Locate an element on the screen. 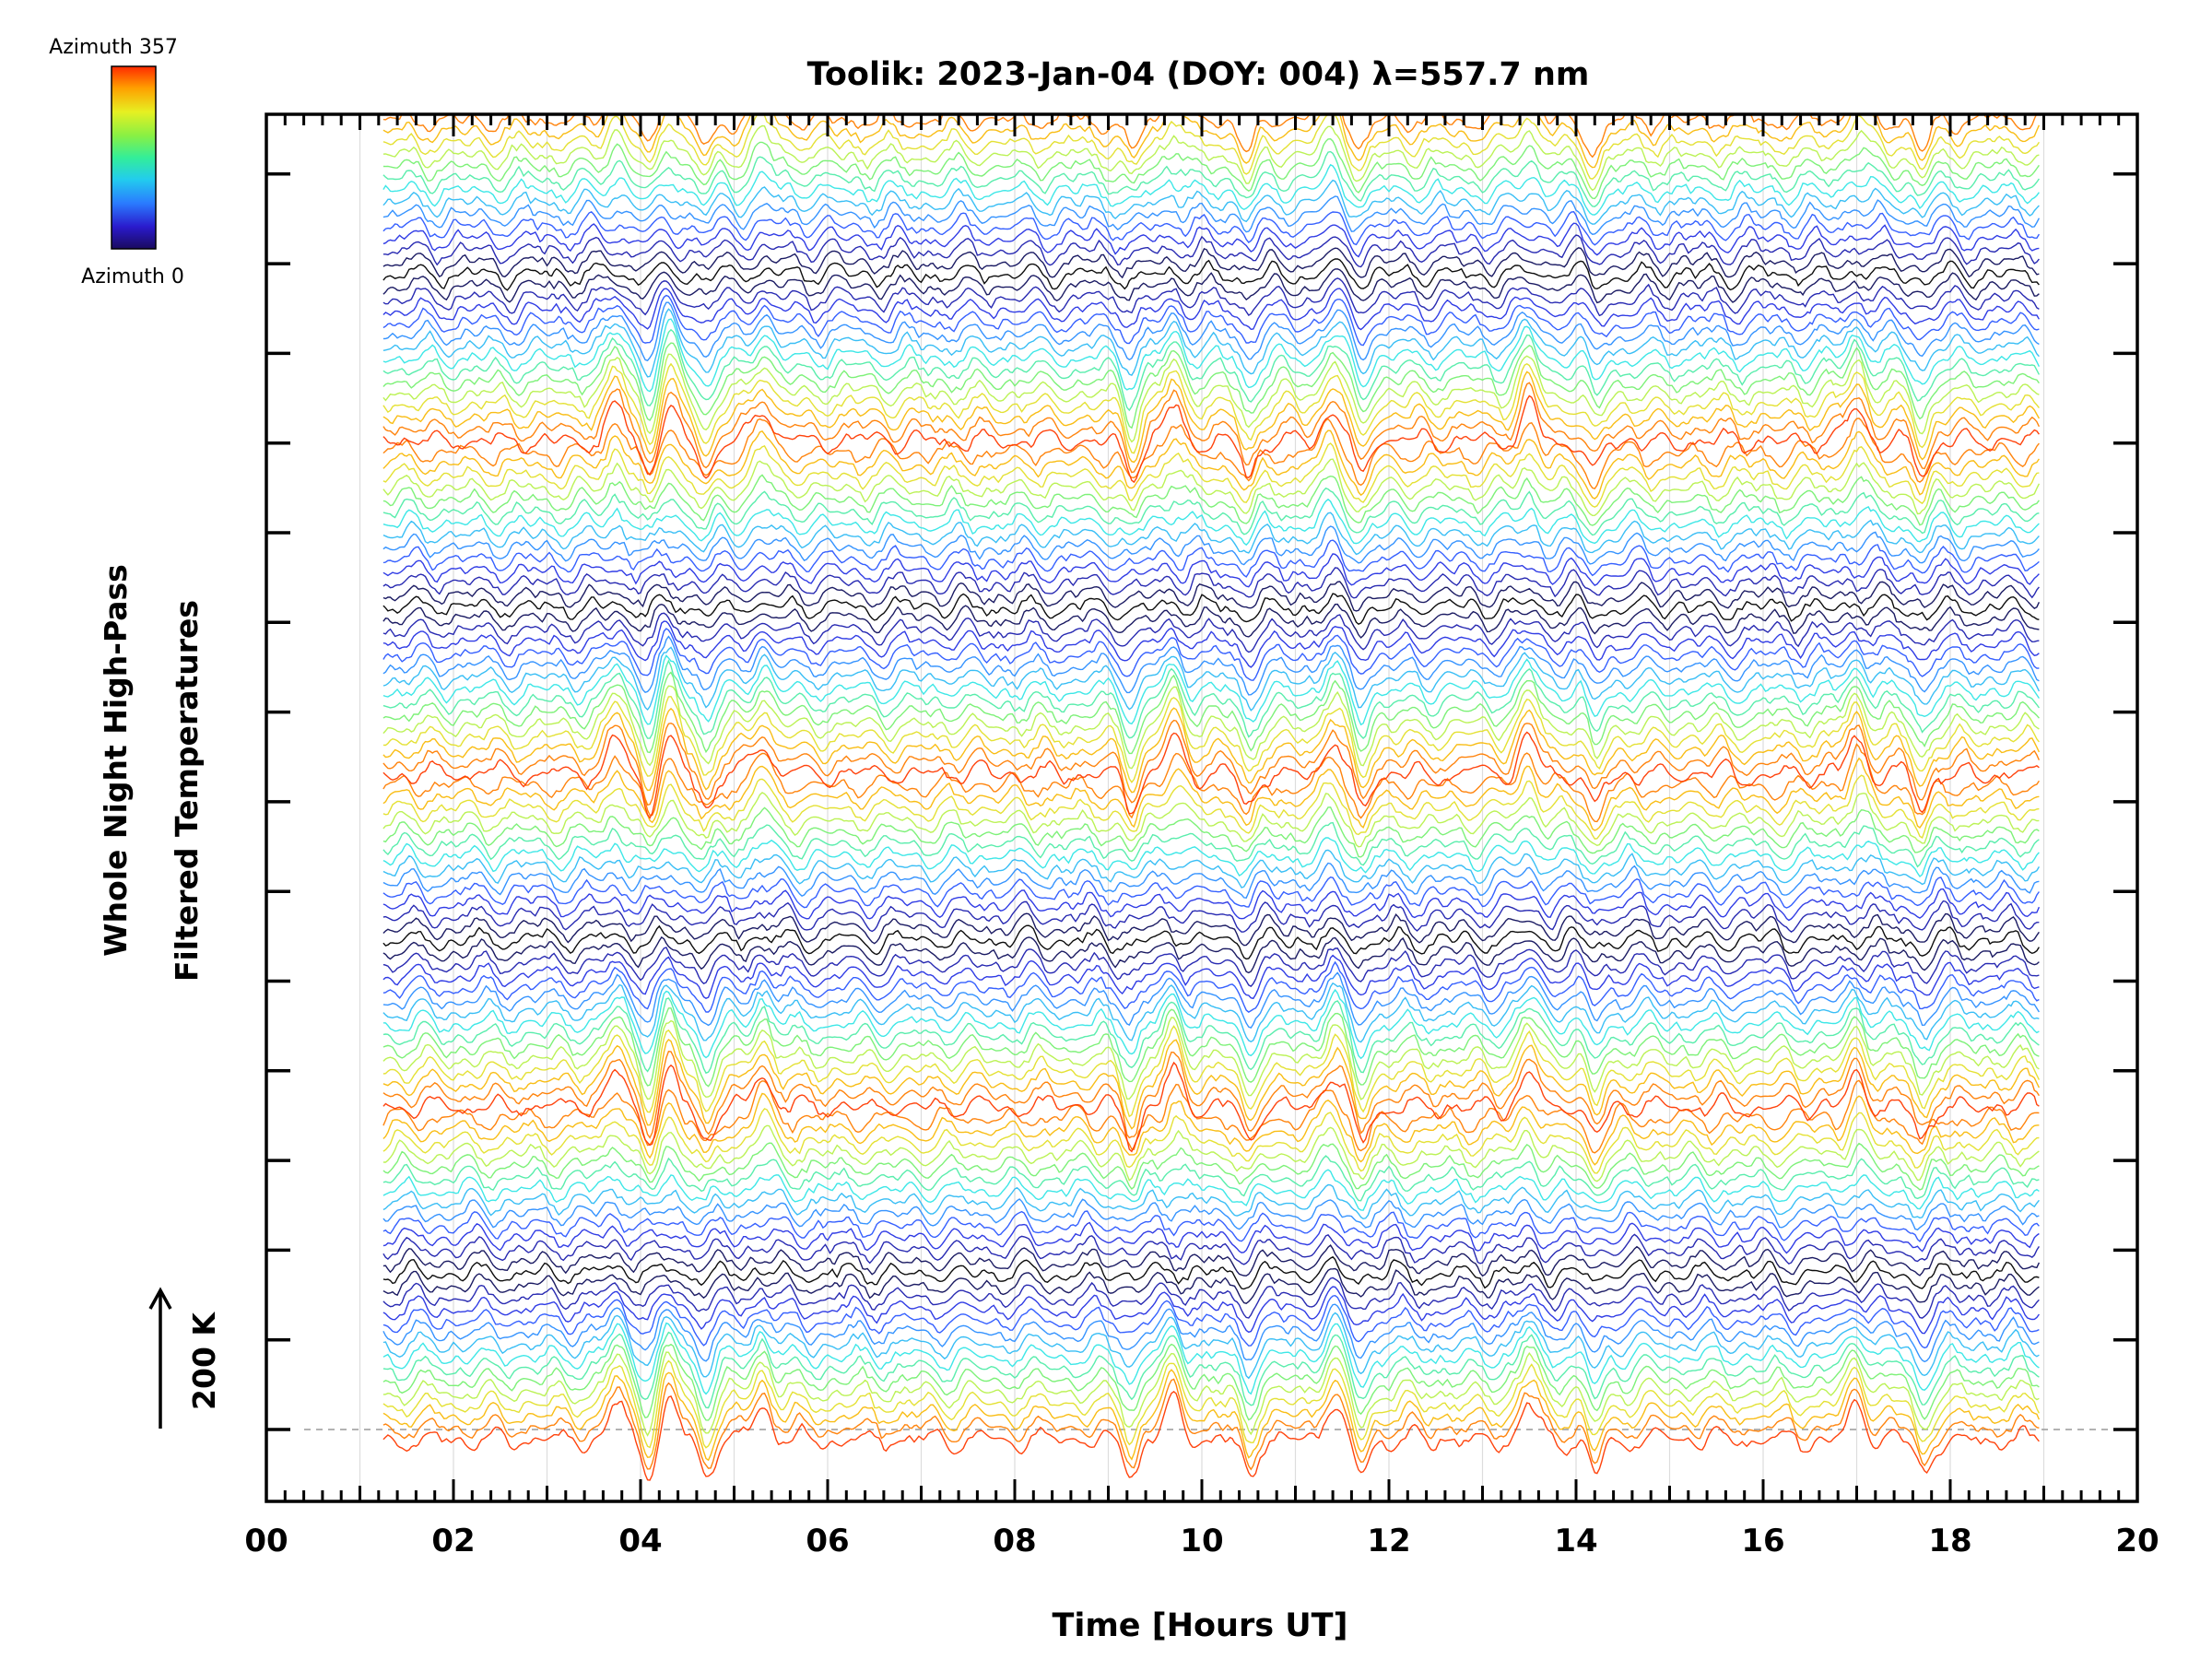 This screenshot has width=2212, height=1659. x-tick-label: 20 is located at coordinates (2137, 1541).